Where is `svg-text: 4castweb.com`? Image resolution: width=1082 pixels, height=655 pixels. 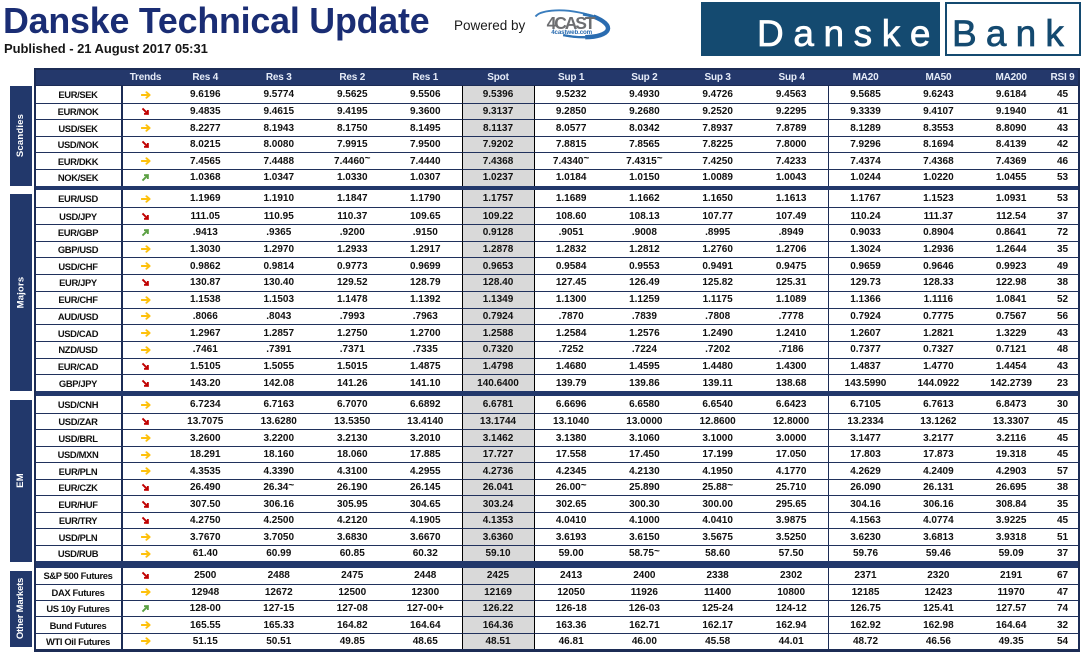 svg-text: 4castweb.com is located at coordinates (571, 32).